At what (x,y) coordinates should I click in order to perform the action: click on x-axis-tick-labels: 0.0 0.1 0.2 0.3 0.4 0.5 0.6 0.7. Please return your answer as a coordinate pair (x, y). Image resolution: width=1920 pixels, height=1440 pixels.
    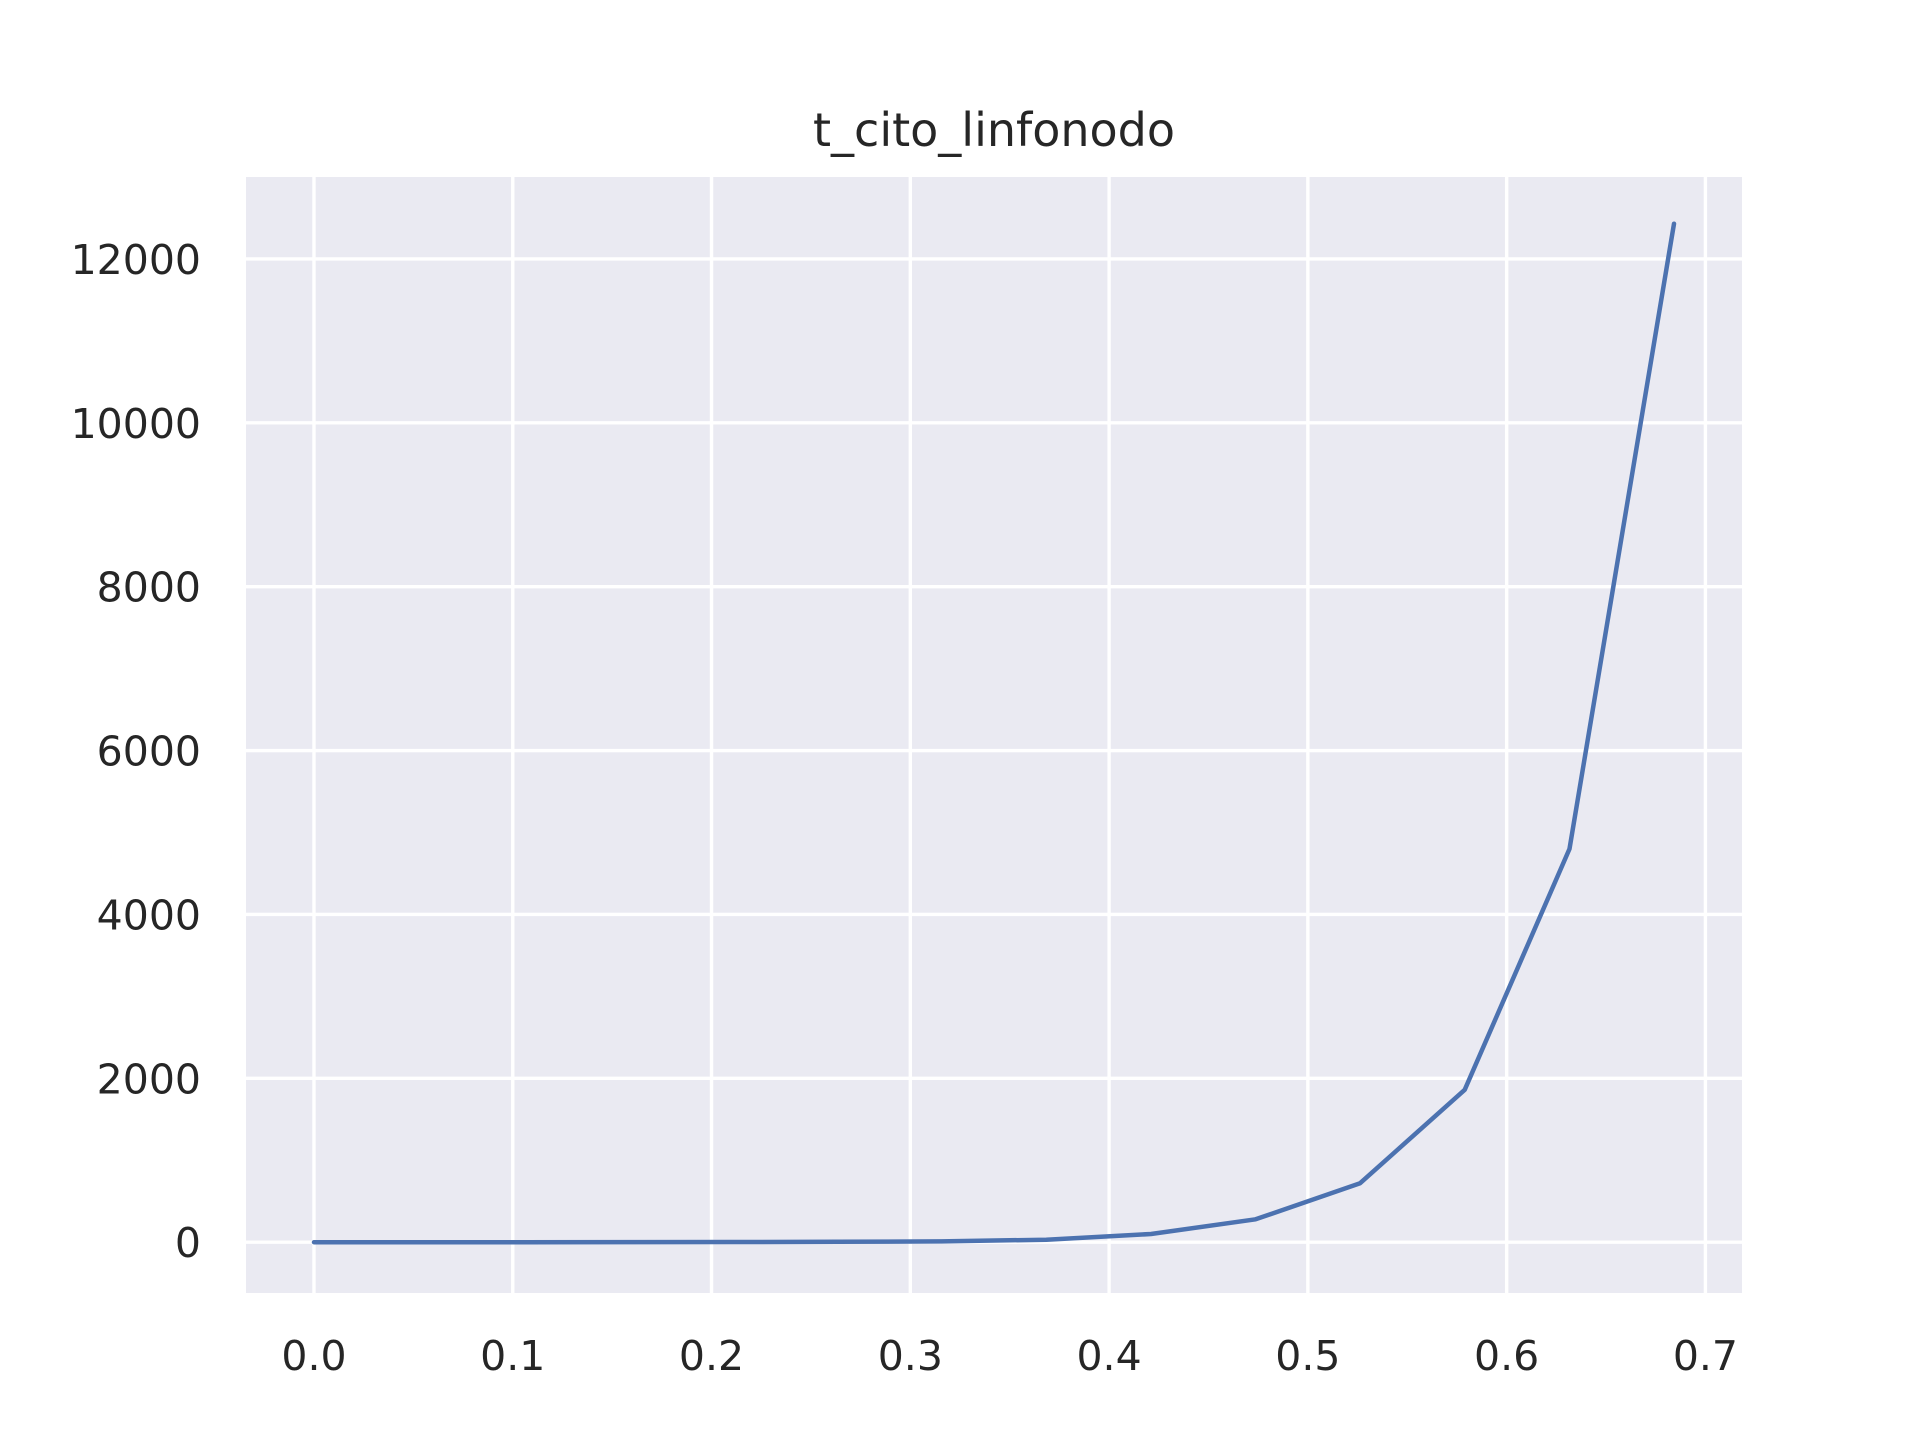
    Looking at the image, I should click on (1009, 1356).